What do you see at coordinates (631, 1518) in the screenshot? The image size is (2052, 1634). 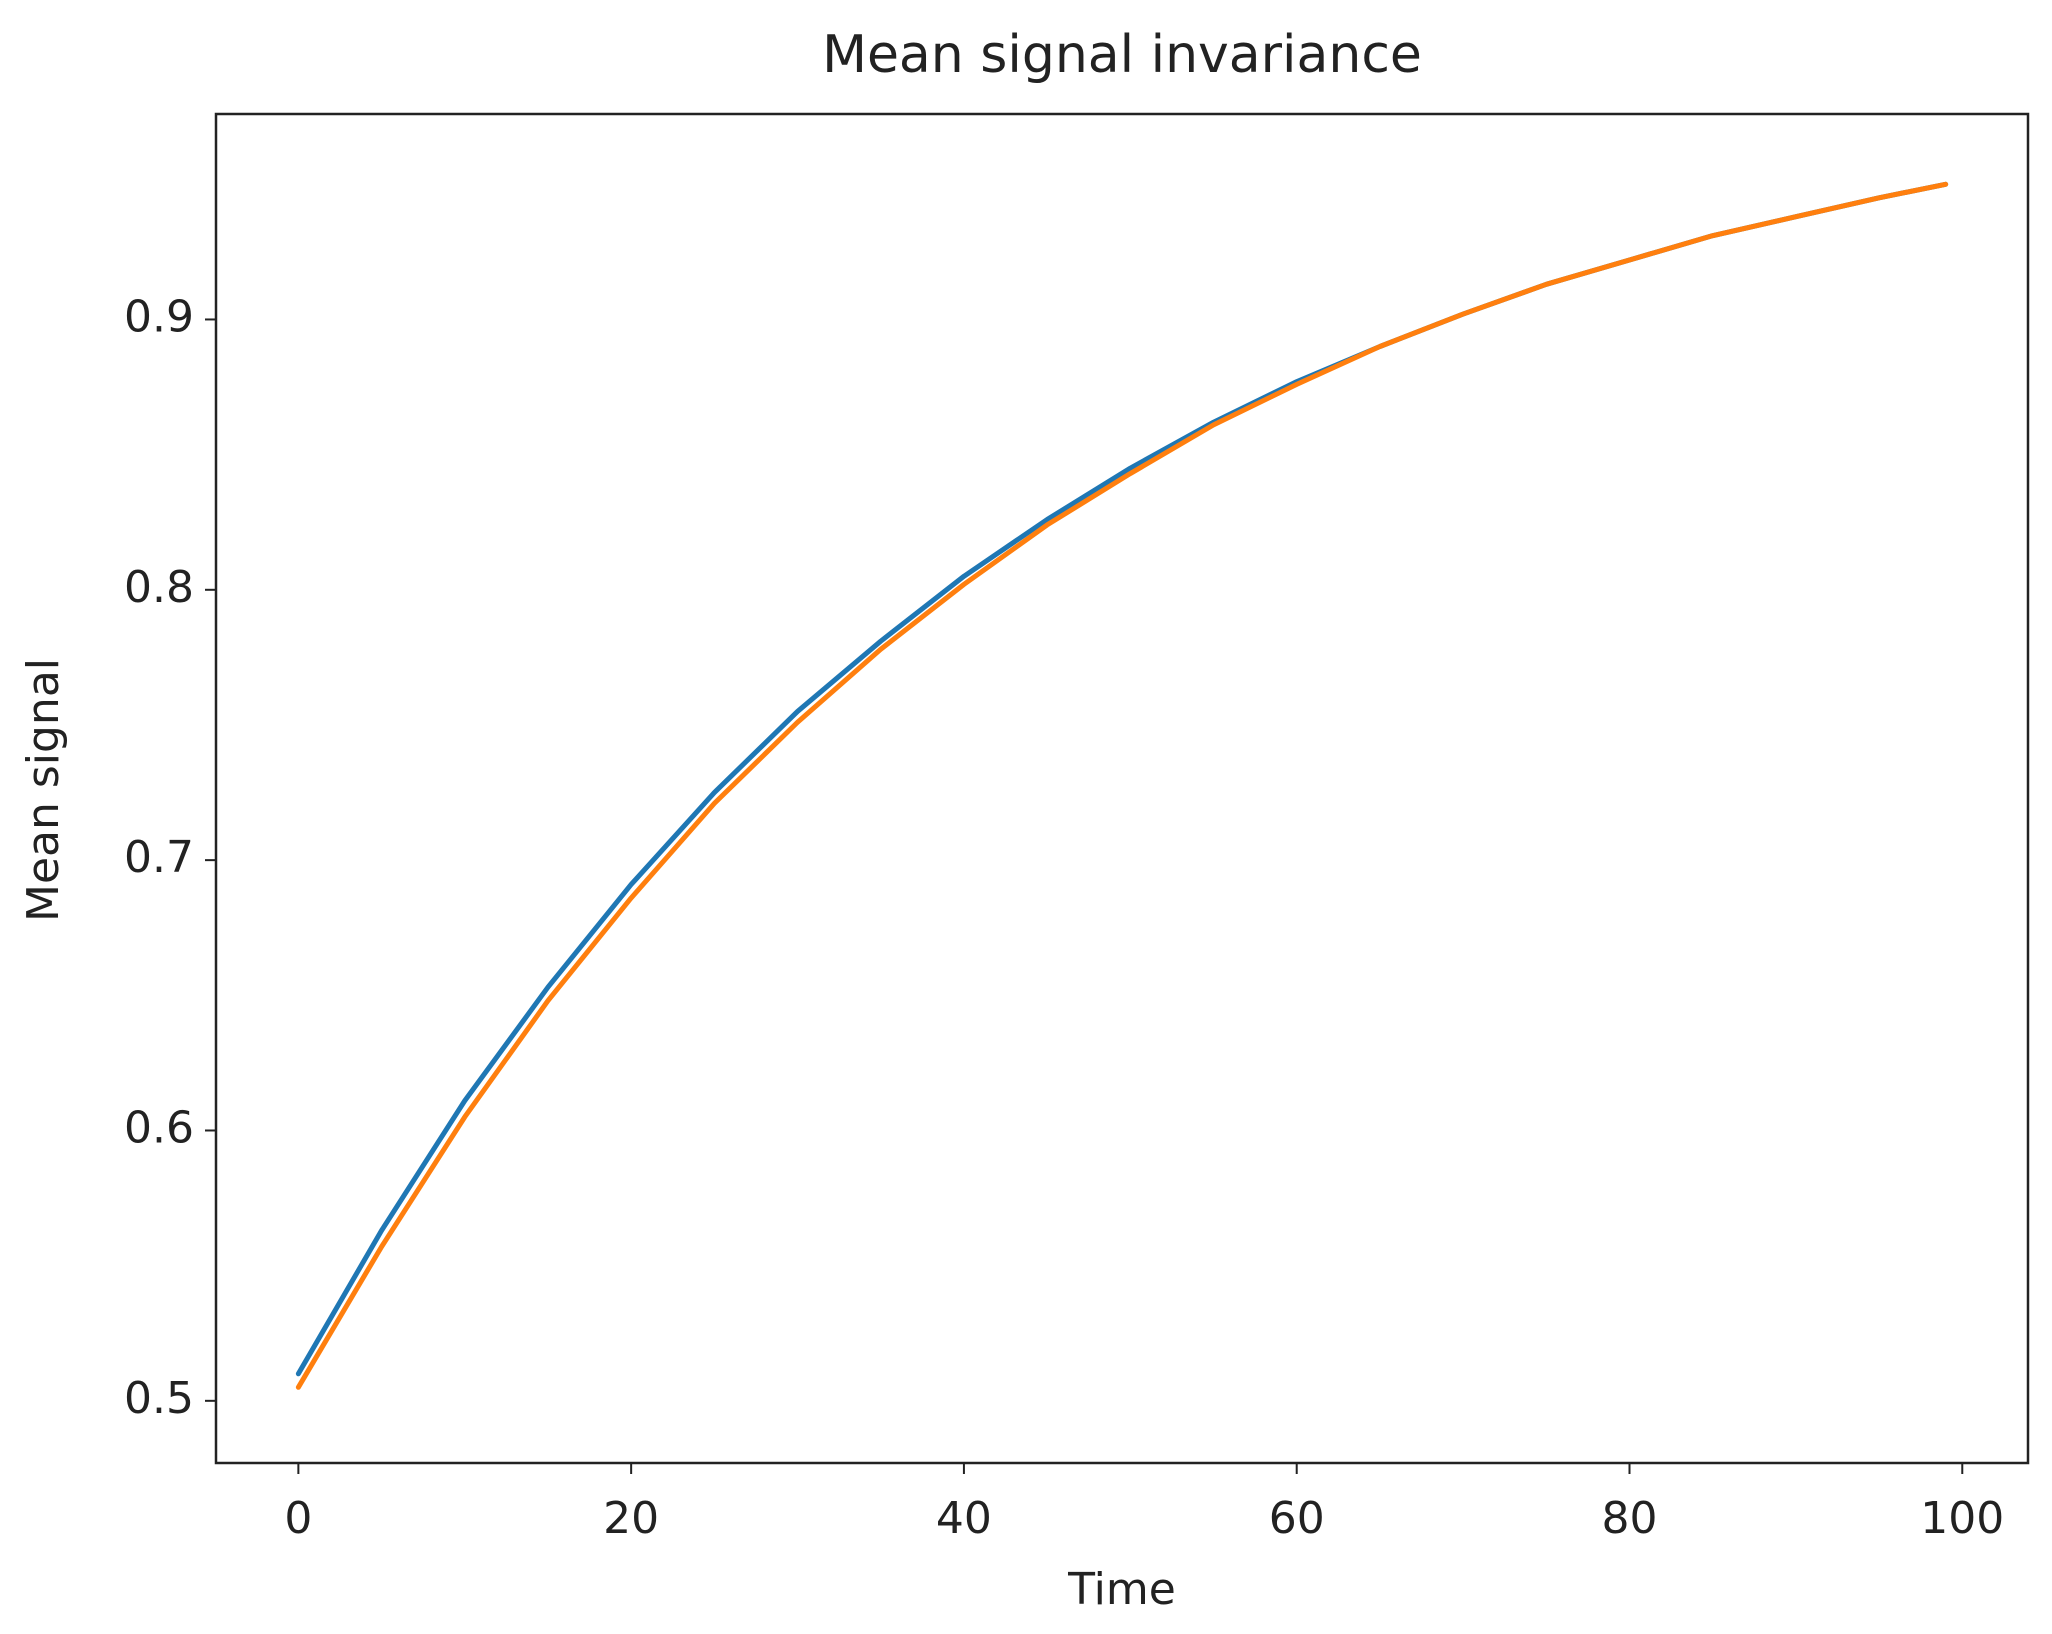 I see `x-tick-label: 20` at bounding box center [631, 1518].